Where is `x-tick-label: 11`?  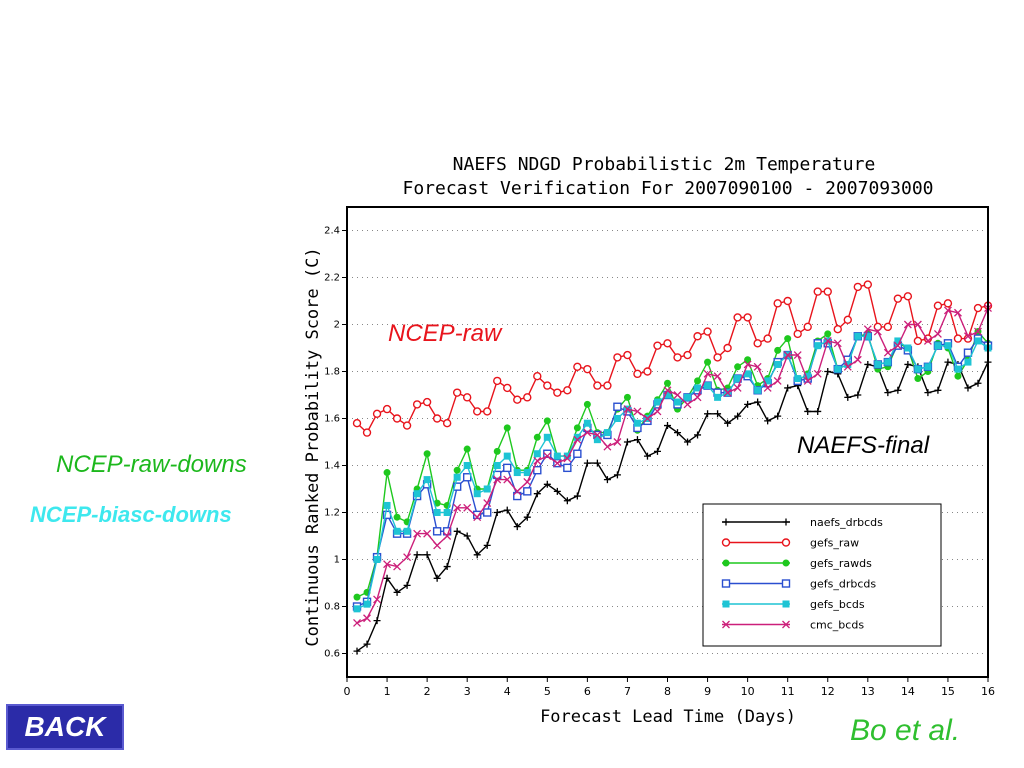 x-tick-label: 11 is located at coordinates (788, 691).